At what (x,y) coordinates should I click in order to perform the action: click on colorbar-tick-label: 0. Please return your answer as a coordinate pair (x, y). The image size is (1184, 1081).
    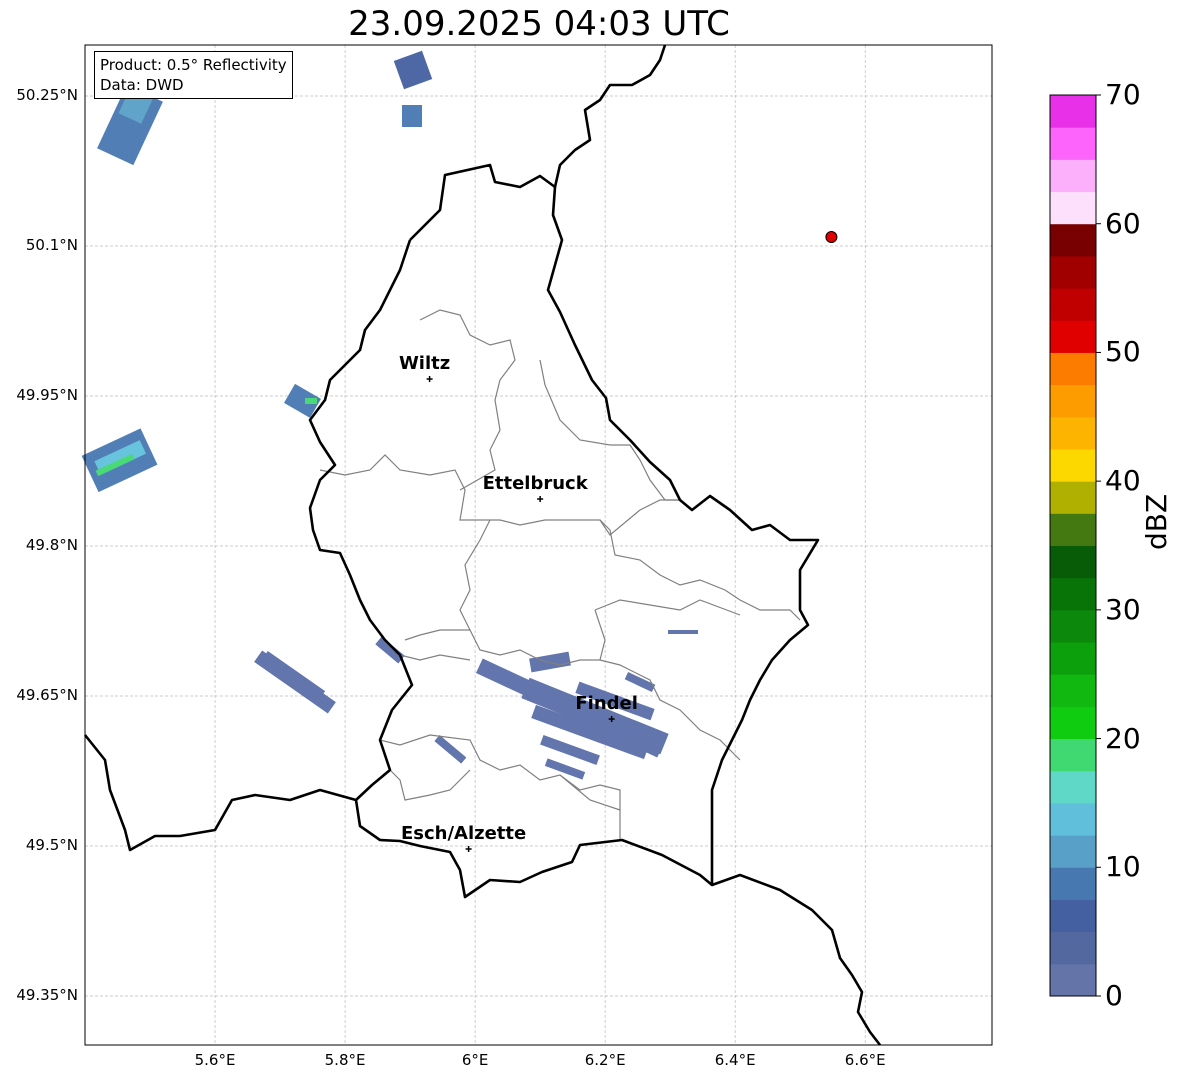
    Looking at the image, I should click on (1114, 995).